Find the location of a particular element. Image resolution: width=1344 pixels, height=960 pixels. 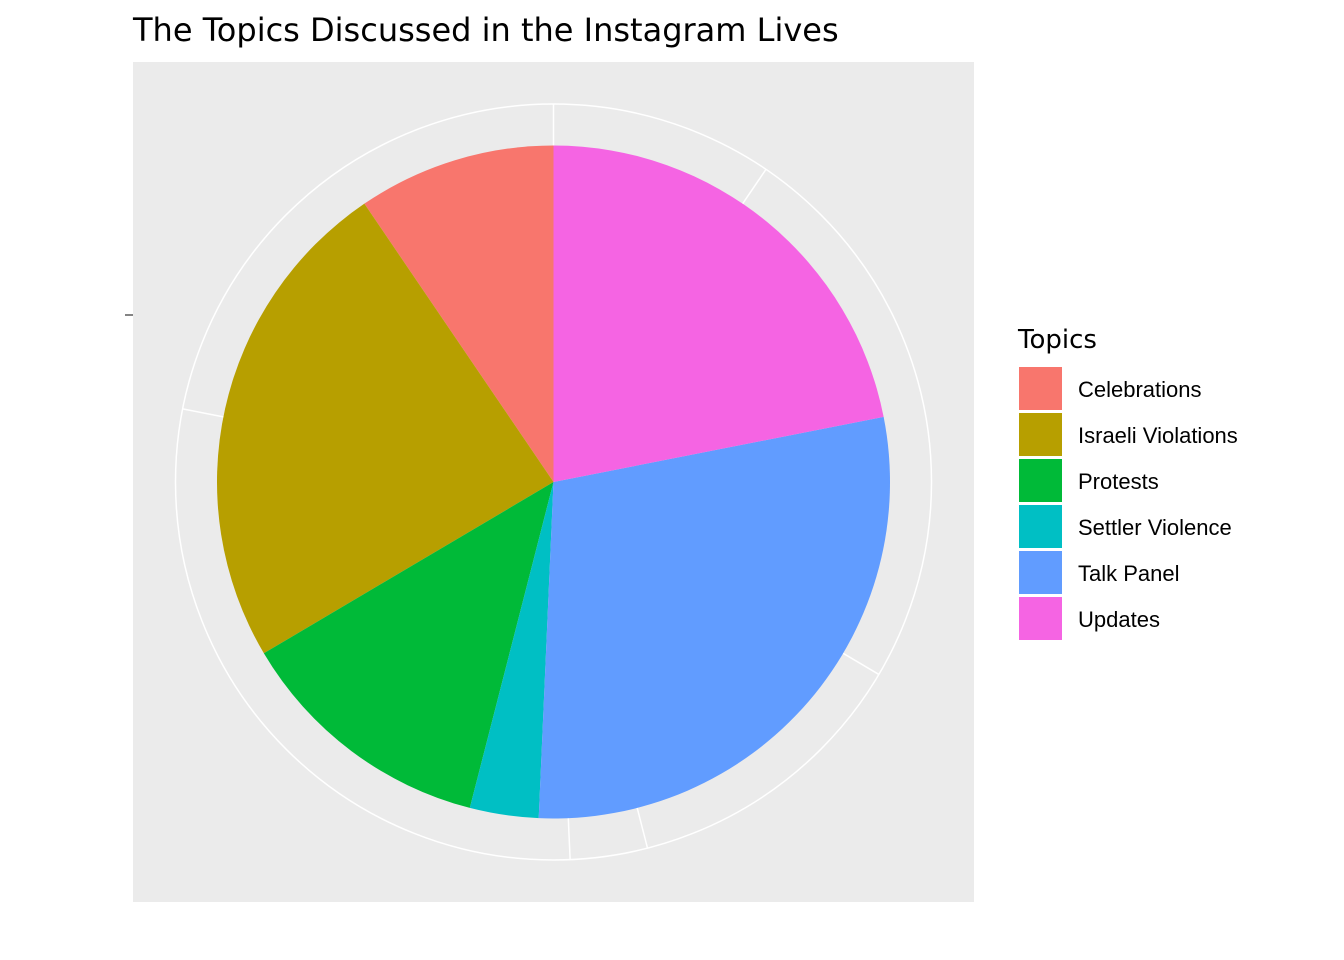

pie-slice-celebrations is located at coordinates (459, 313).